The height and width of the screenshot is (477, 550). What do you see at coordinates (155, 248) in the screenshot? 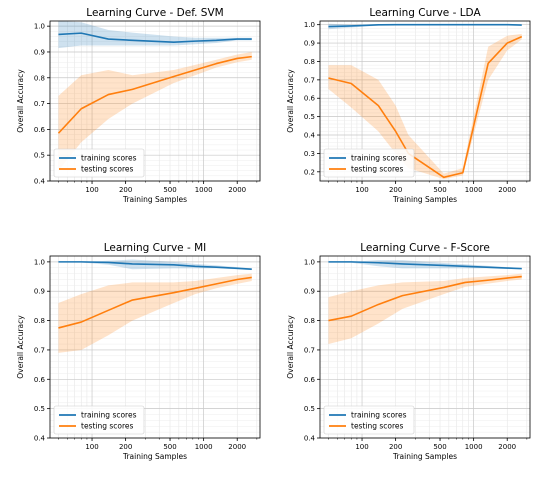
I see `chart-title: Learning Curve - MI` at bounding box center [155, 248].